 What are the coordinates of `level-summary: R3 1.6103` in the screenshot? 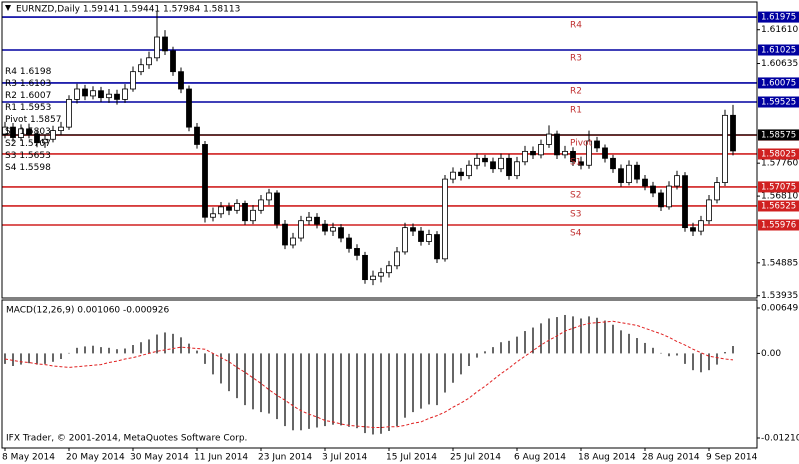 It's located at (28, 84).